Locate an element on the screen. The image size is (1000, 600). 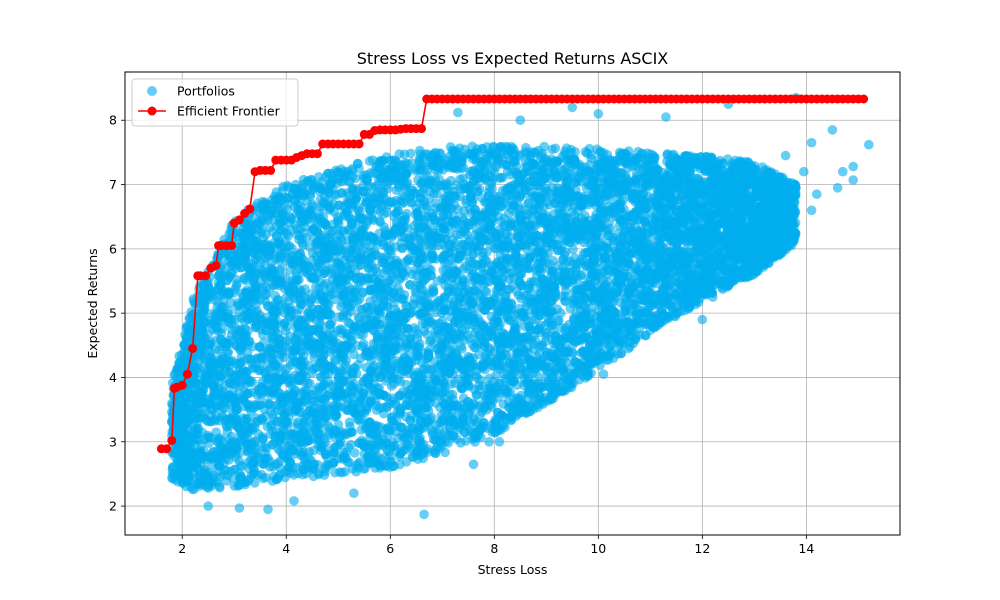
chart-title: Stress Loss vs Expected Returns ASCIX is located at coordinates (513, 58).